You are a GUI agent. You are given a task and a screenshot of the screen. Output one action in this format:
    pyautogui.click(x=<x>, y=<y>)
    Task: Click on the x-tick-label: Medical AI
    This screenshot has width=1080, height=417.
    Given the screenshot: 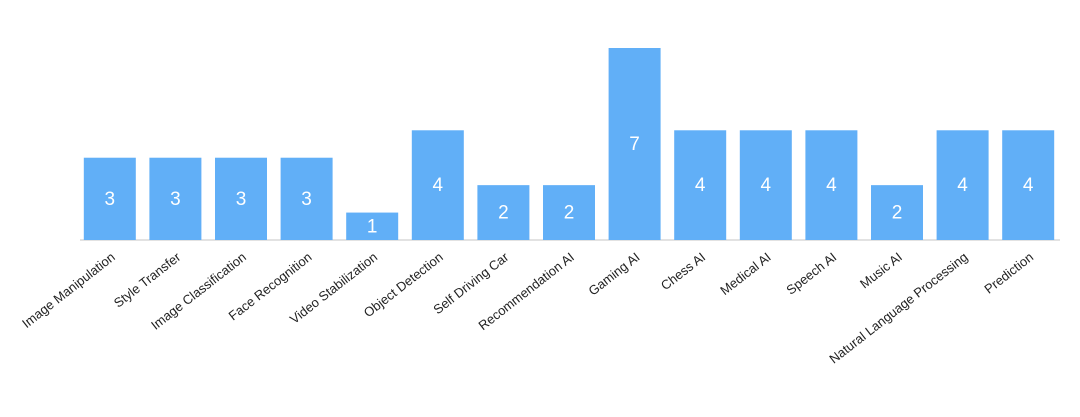 What is the action you would take?
    pyautogui.click(x=745, y=273)
    